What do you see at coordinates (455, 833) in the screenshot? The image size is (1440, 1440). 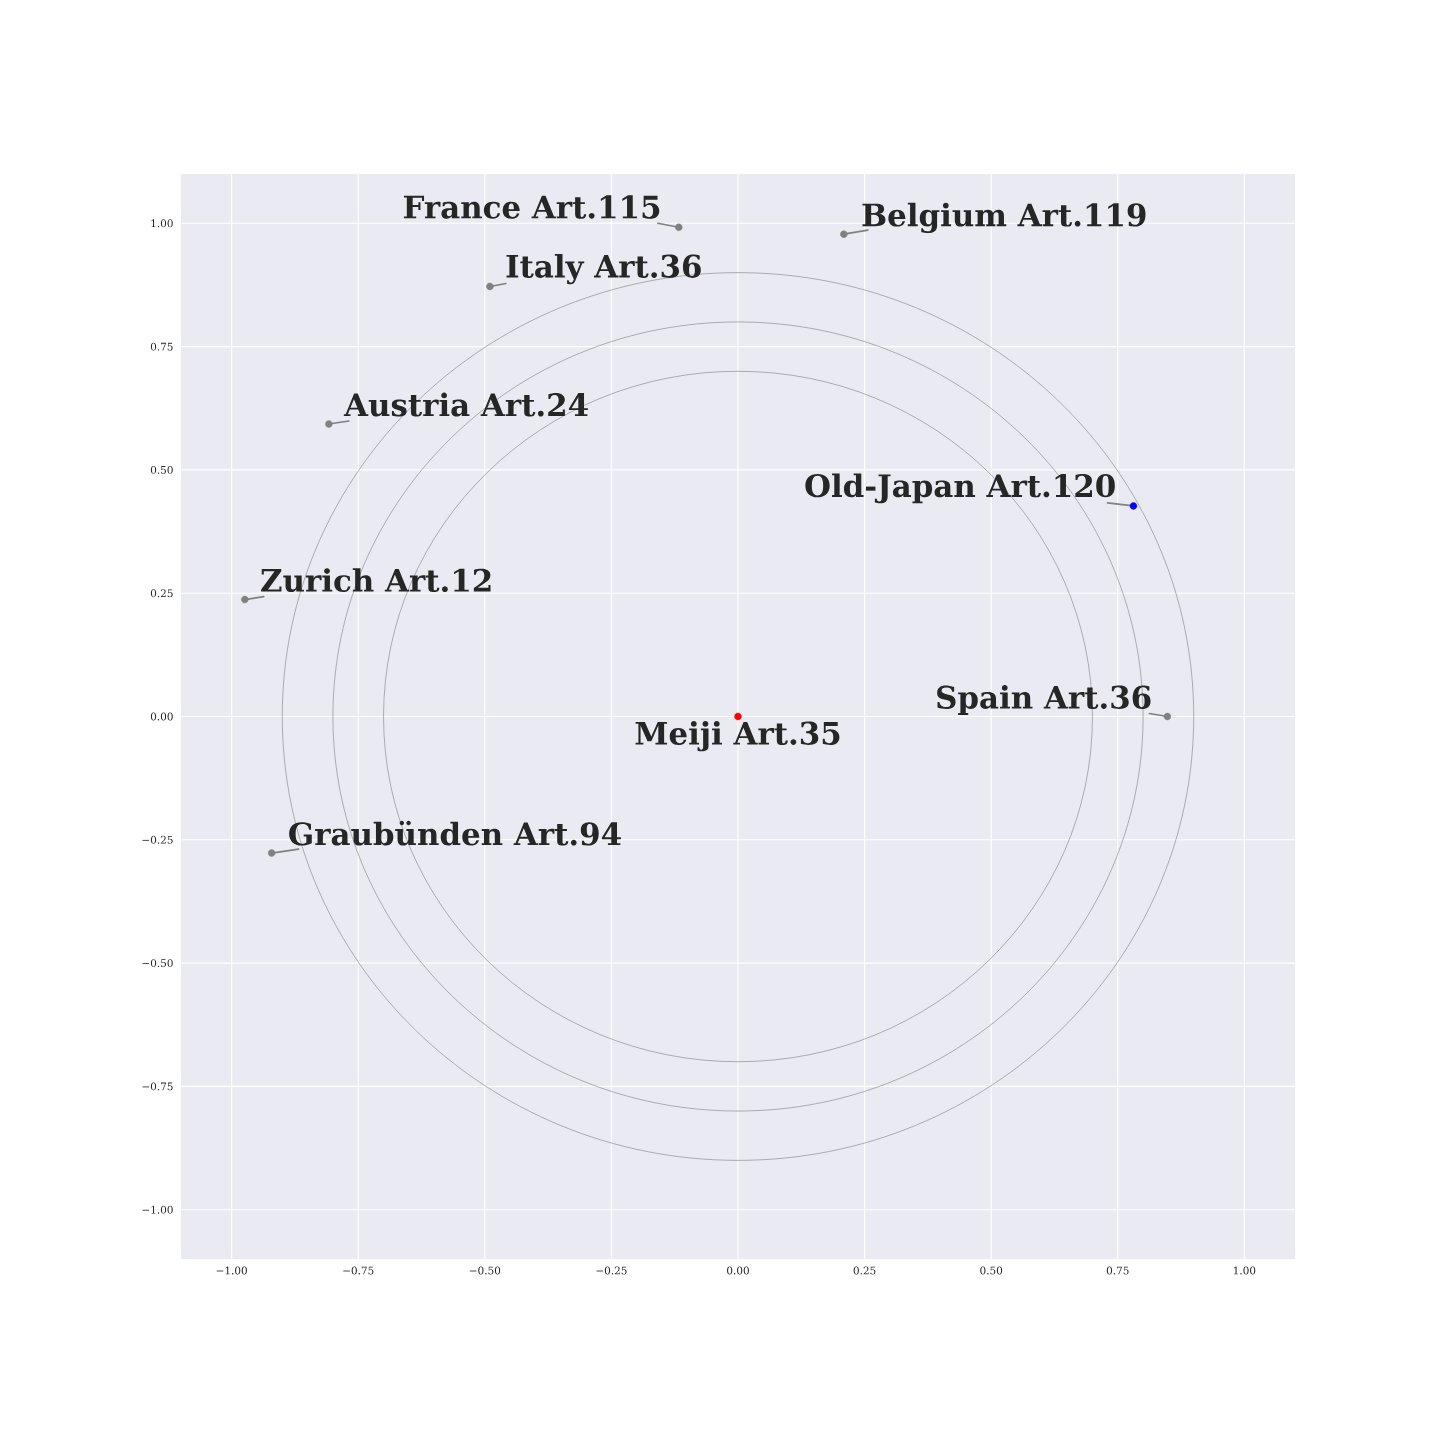 I see `annotation: Graubünden Art.94` at bounding box center [455, 833].